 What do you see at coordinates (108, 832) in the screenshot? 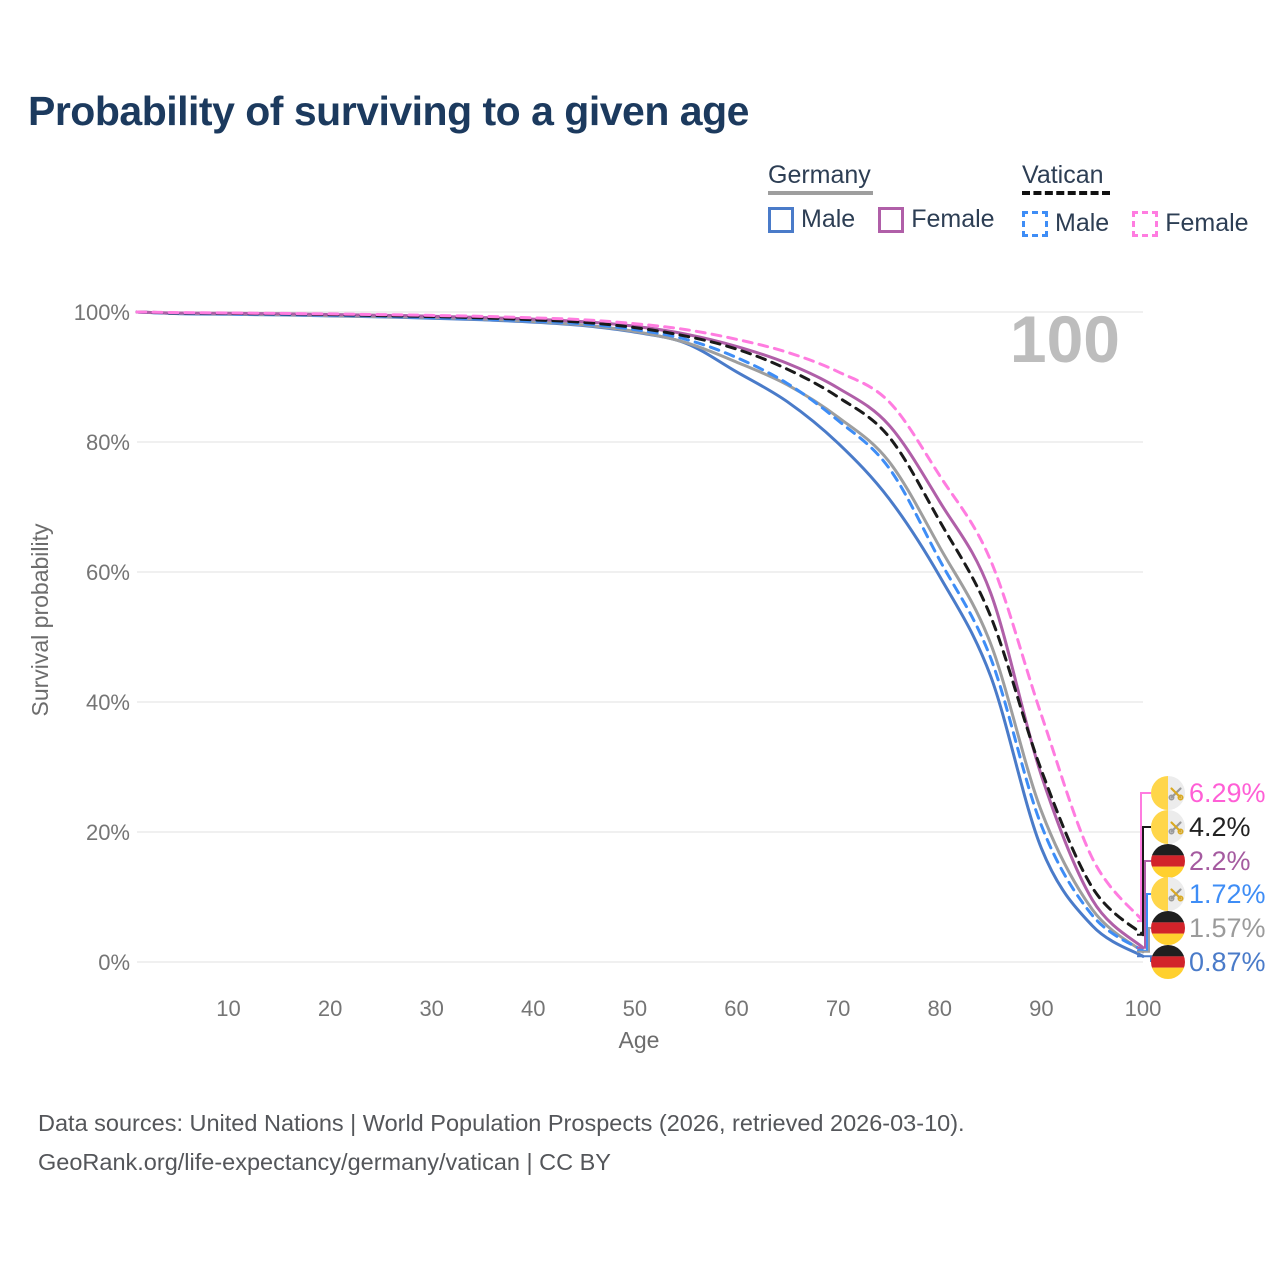
I see `y-tick-label: 20%` at bounding box center [108, 832].